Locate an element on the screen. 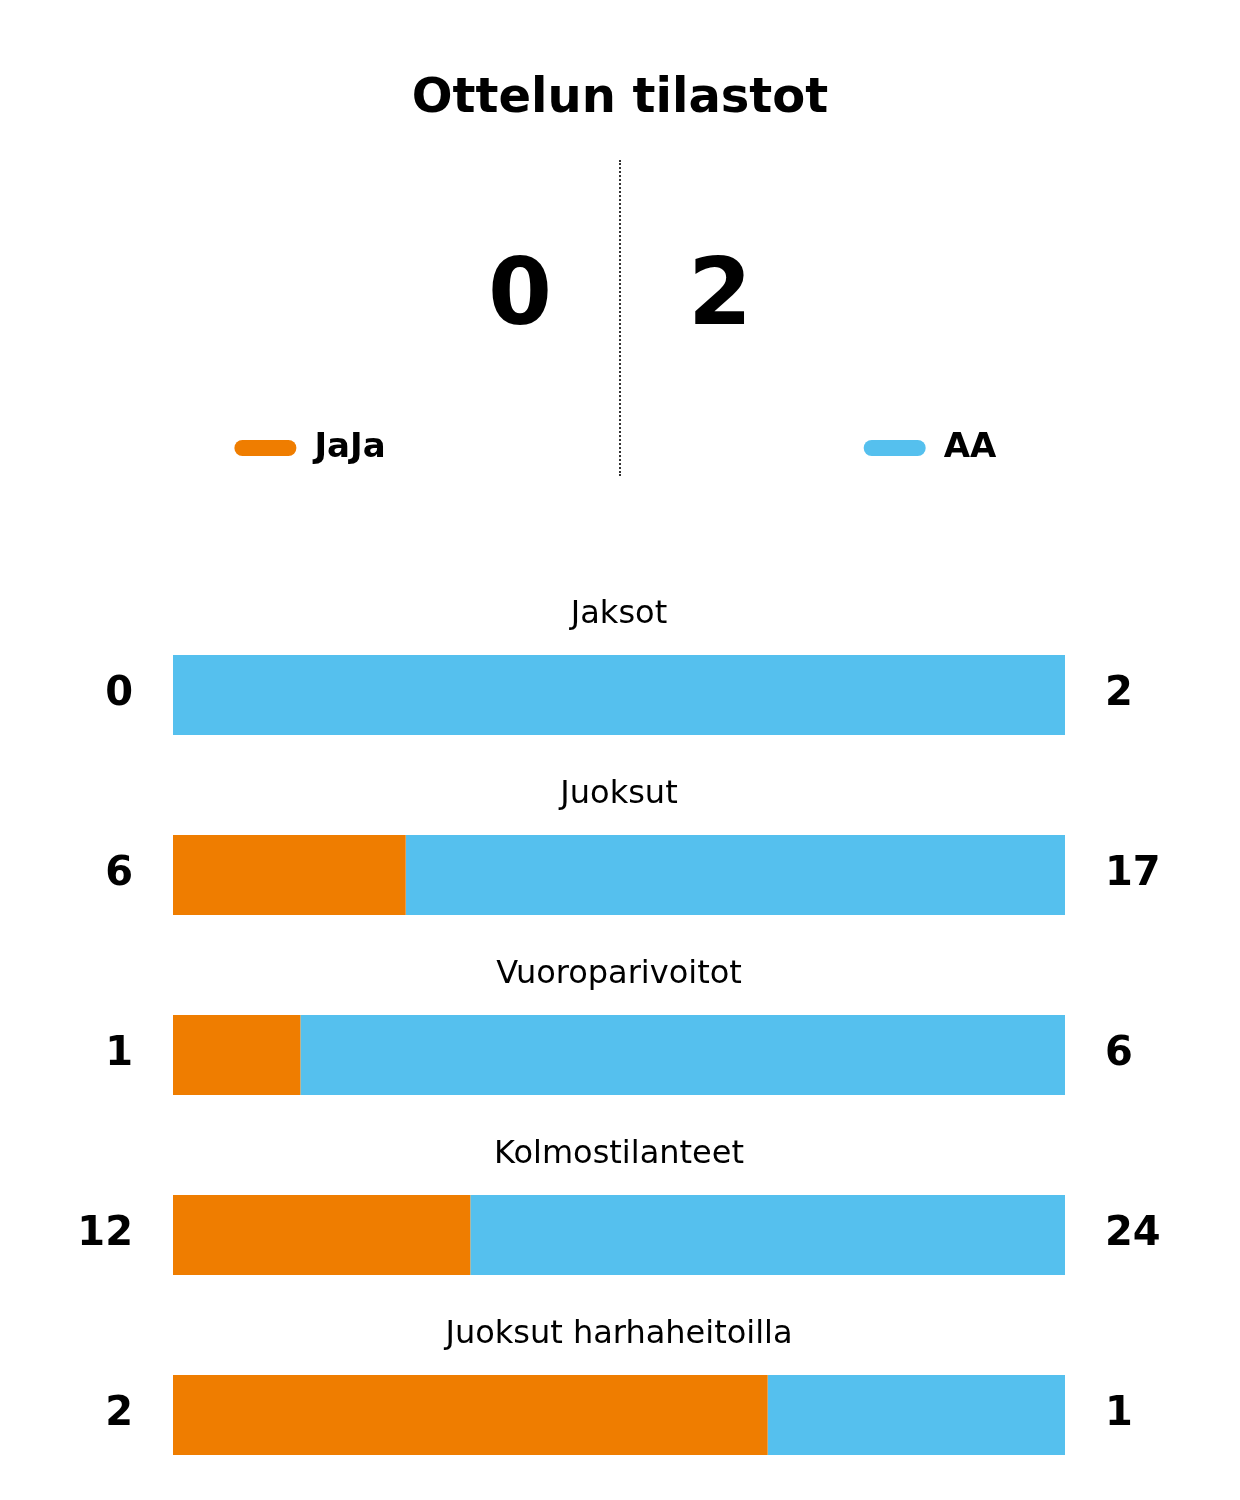 This screenshot has height=1500, width=1240. y-tick-label: Vuoroparivoitot is located at coordinates (619, 972).